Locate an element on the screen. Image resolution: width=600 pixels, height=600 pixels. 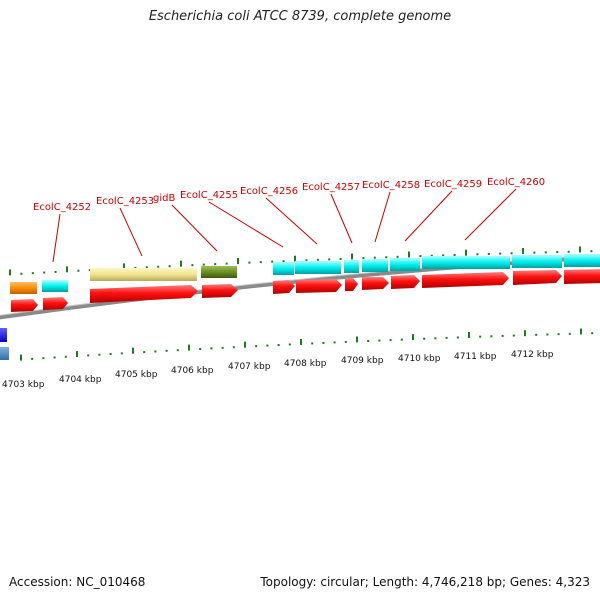
cog-bar-olive is located at coordinates (219, 272).